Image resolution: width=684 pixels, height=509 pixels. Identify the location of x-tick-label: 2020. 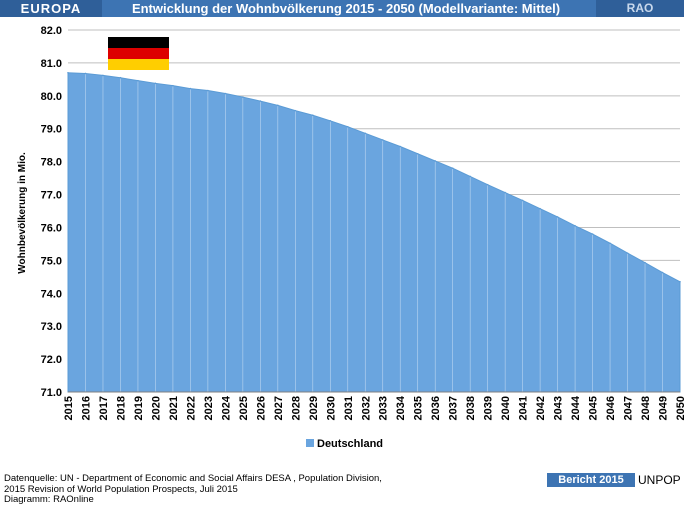
(156, 408).